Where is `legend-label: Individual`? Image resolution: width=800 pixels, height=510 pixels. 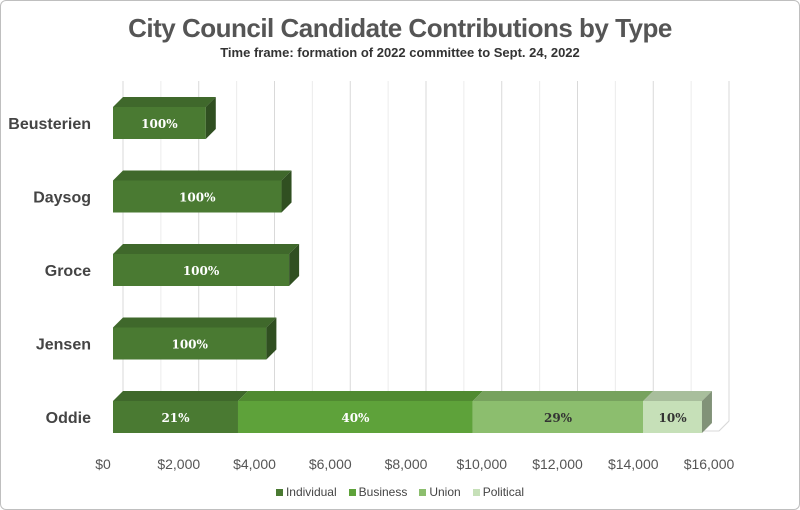 legend-label: Individual is located at coordinates (311, 492).